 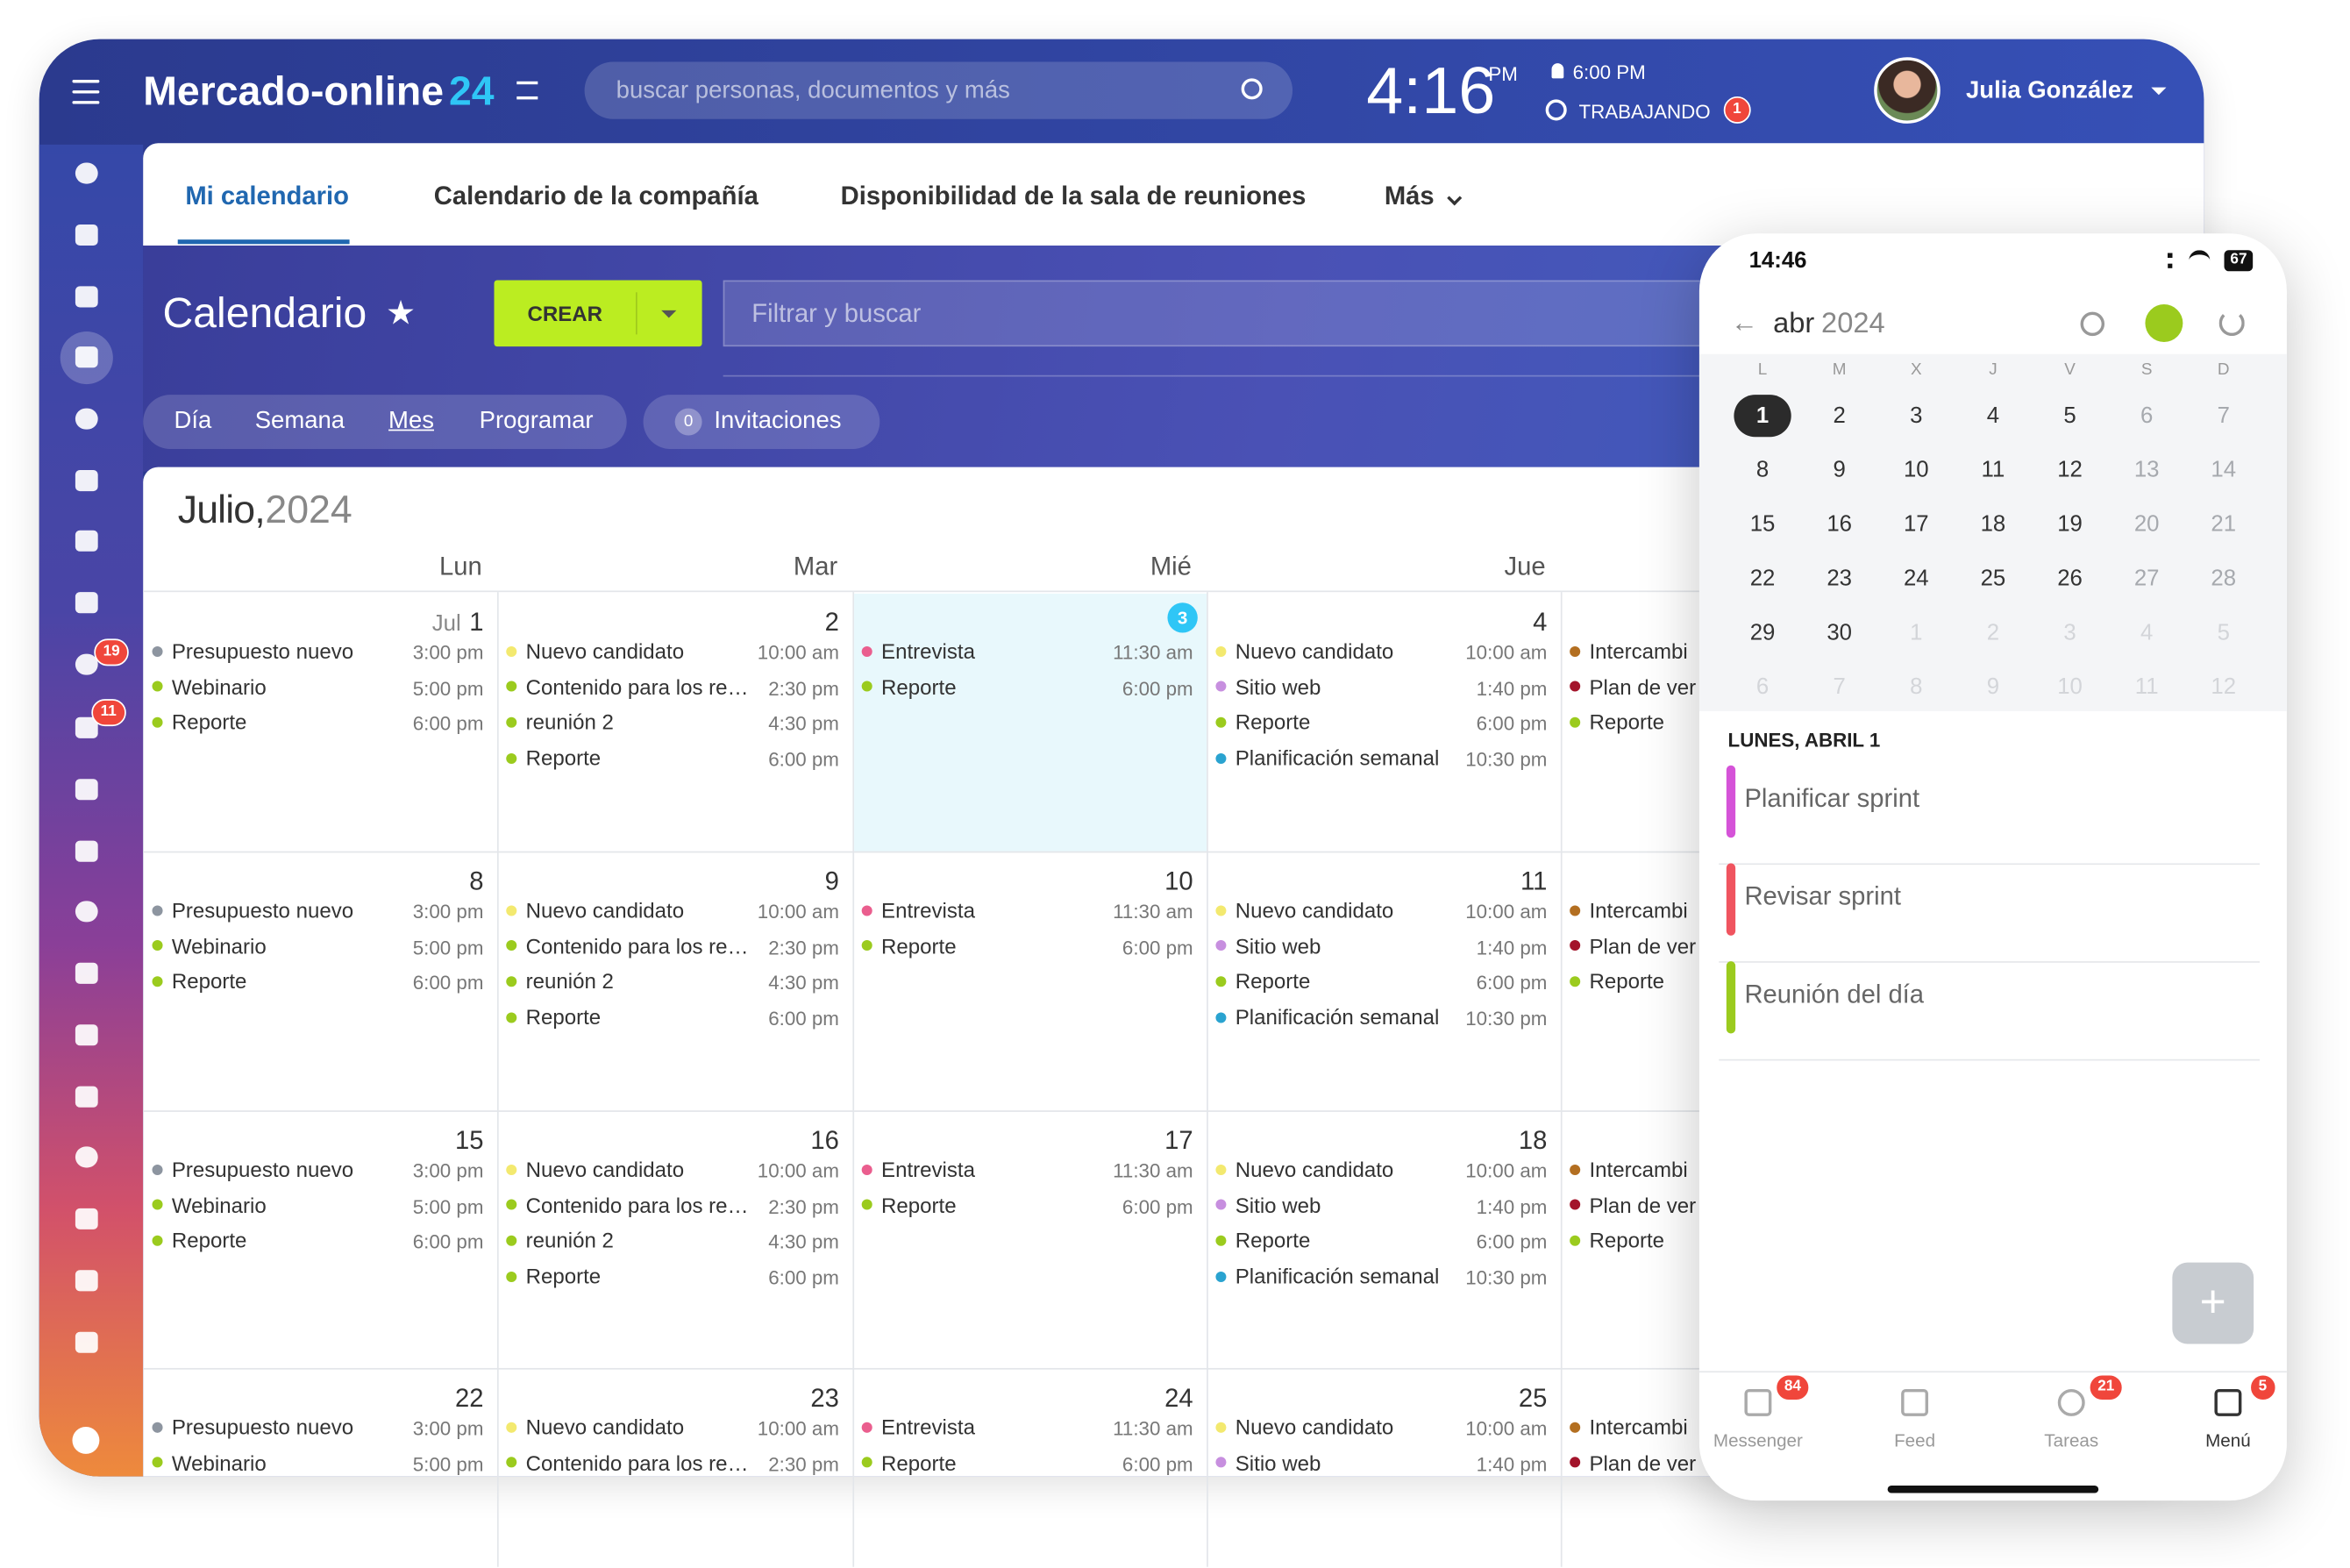 What do you see at coordinates (1337, 1277) in the screenshot?
I see `event-name: Planificación semanal` at bounding box center [1337, 1277].